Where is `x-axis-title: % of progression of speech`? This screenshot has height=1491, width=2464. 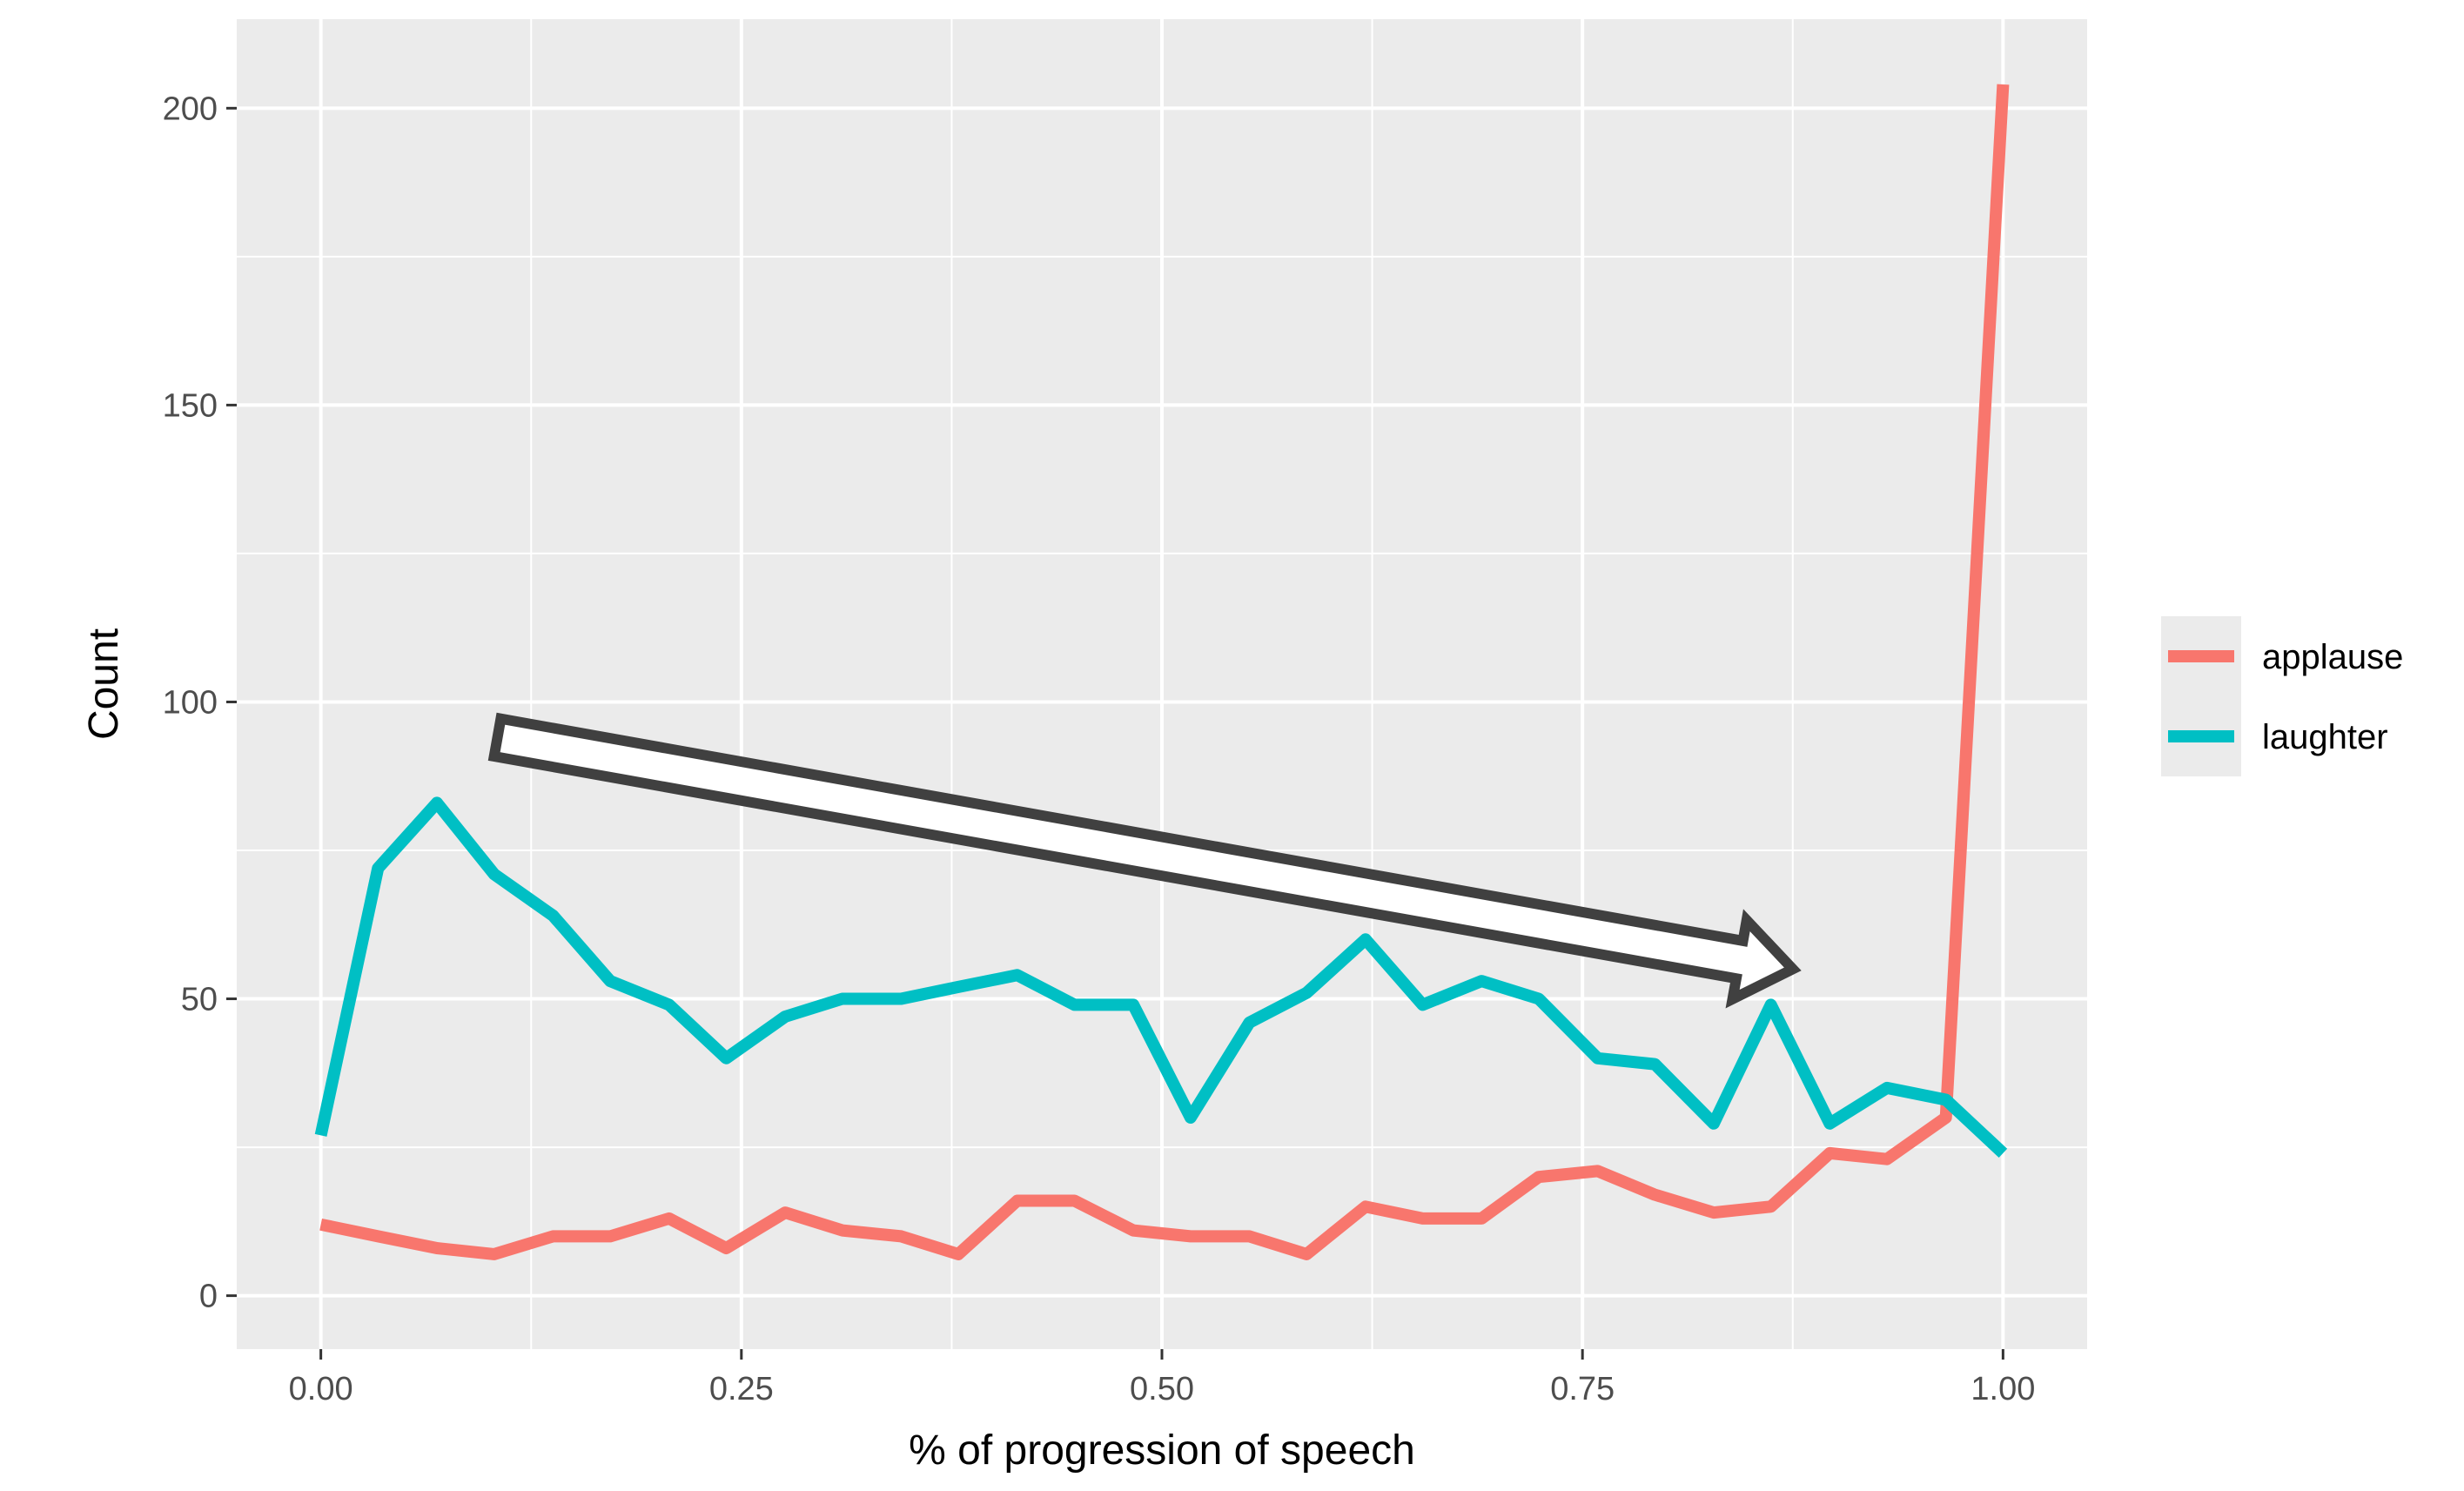 x-axis-title: % of progression of speech is located at coordinates (1162, 1451).